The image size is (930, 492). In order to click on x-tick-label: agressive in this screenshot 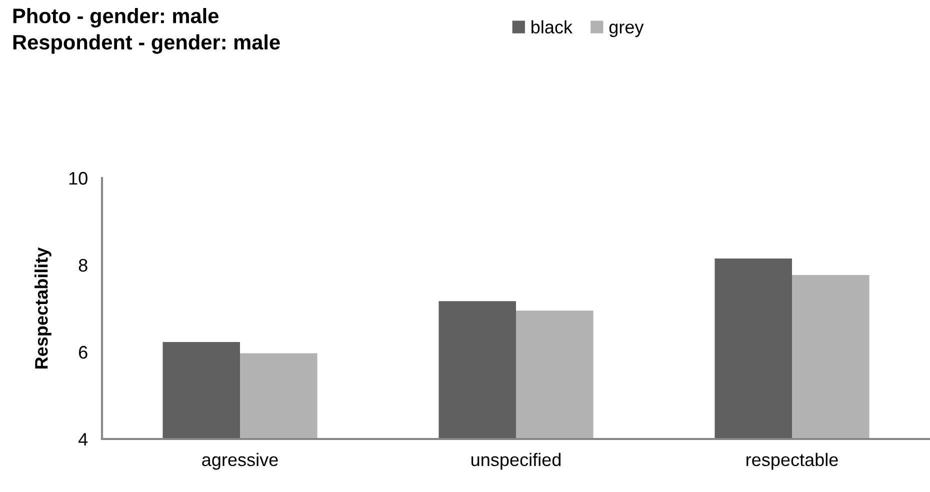, I will do `click(240, 461)`.